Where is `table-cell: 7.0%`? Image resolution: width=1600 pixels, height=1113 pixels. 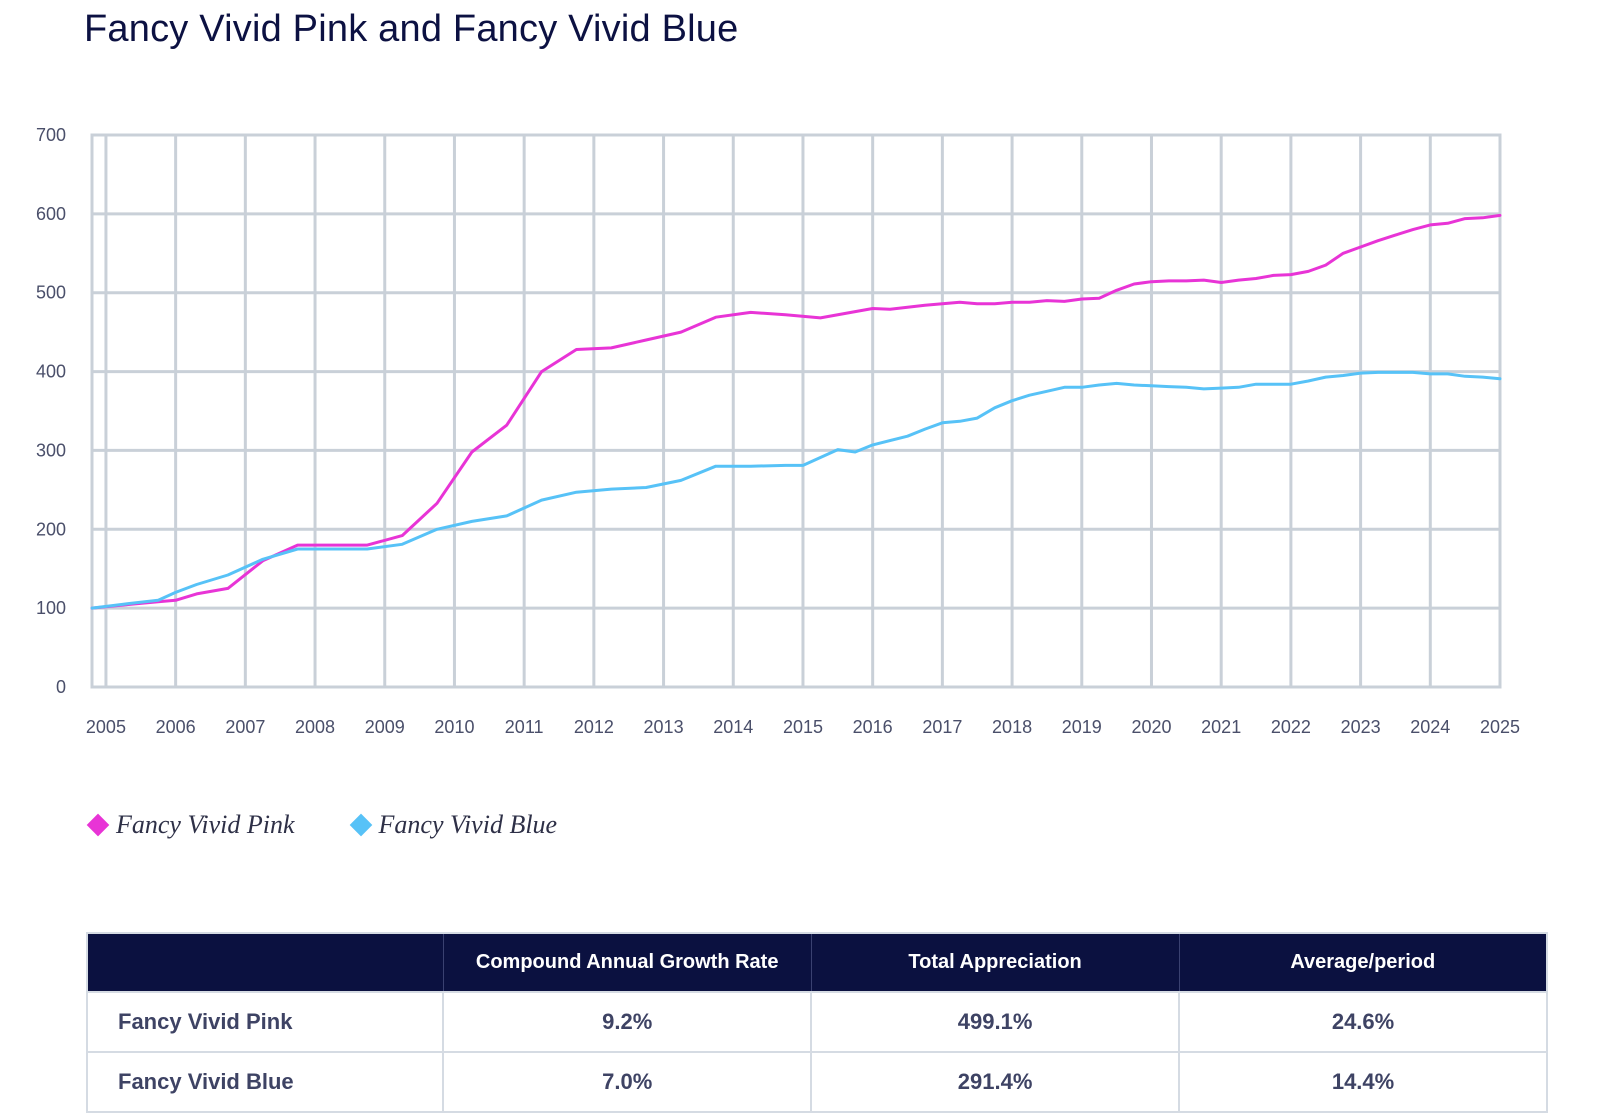
table-cell: 7.0% is located at coordinates (627, 1082).